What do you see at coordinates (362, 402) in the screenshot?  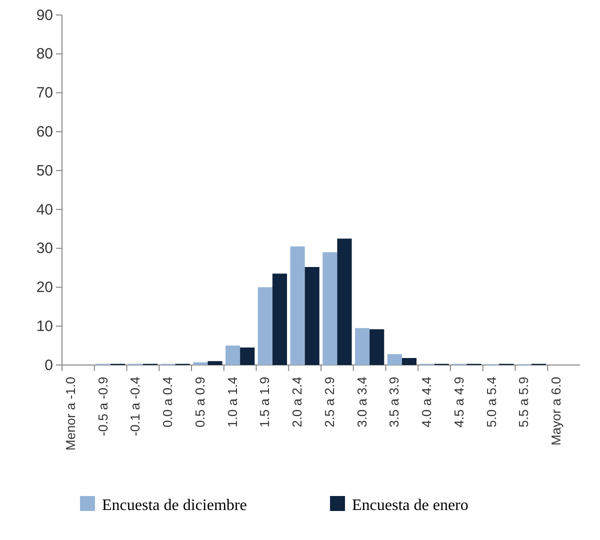 I see `x-tick-label: 3.0 a 3.4` at bounding box center [362, 402].